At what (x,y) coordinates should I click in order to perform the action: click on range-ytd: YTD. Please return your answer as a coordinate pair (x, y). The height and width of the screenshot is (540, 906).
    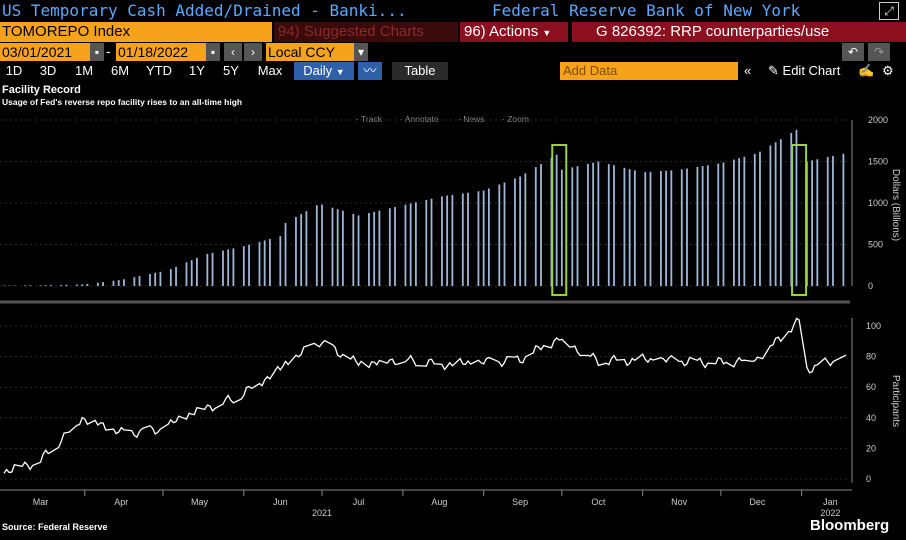
    Looking at the image, I should click on (159, 70).